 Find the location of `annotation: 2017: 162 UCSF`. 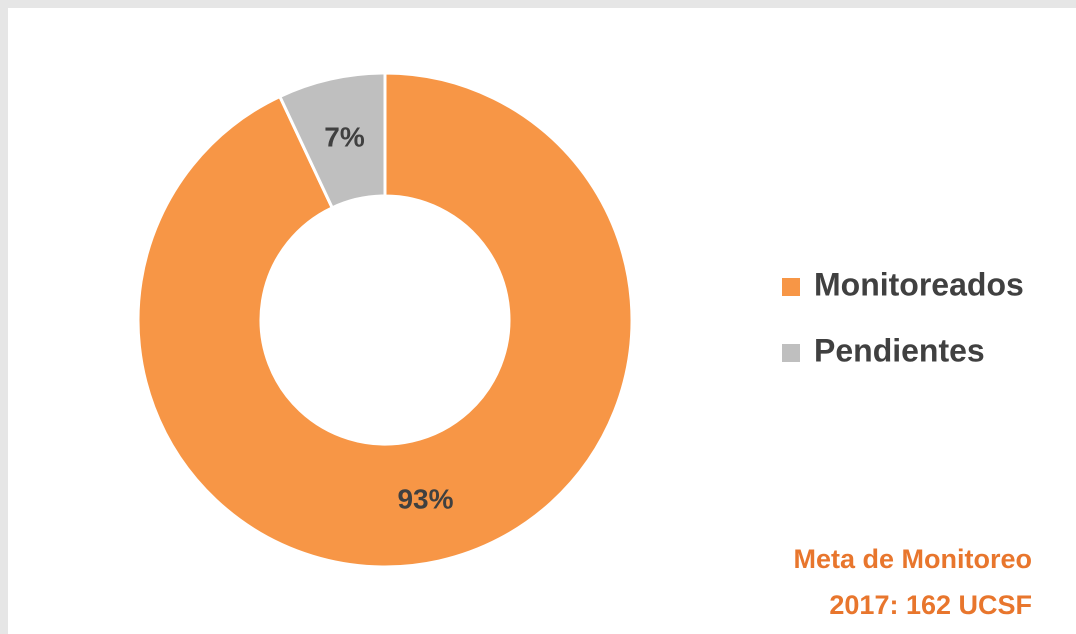

annotation: 2017: 162 UCSF is located at coordinates (930, 605).